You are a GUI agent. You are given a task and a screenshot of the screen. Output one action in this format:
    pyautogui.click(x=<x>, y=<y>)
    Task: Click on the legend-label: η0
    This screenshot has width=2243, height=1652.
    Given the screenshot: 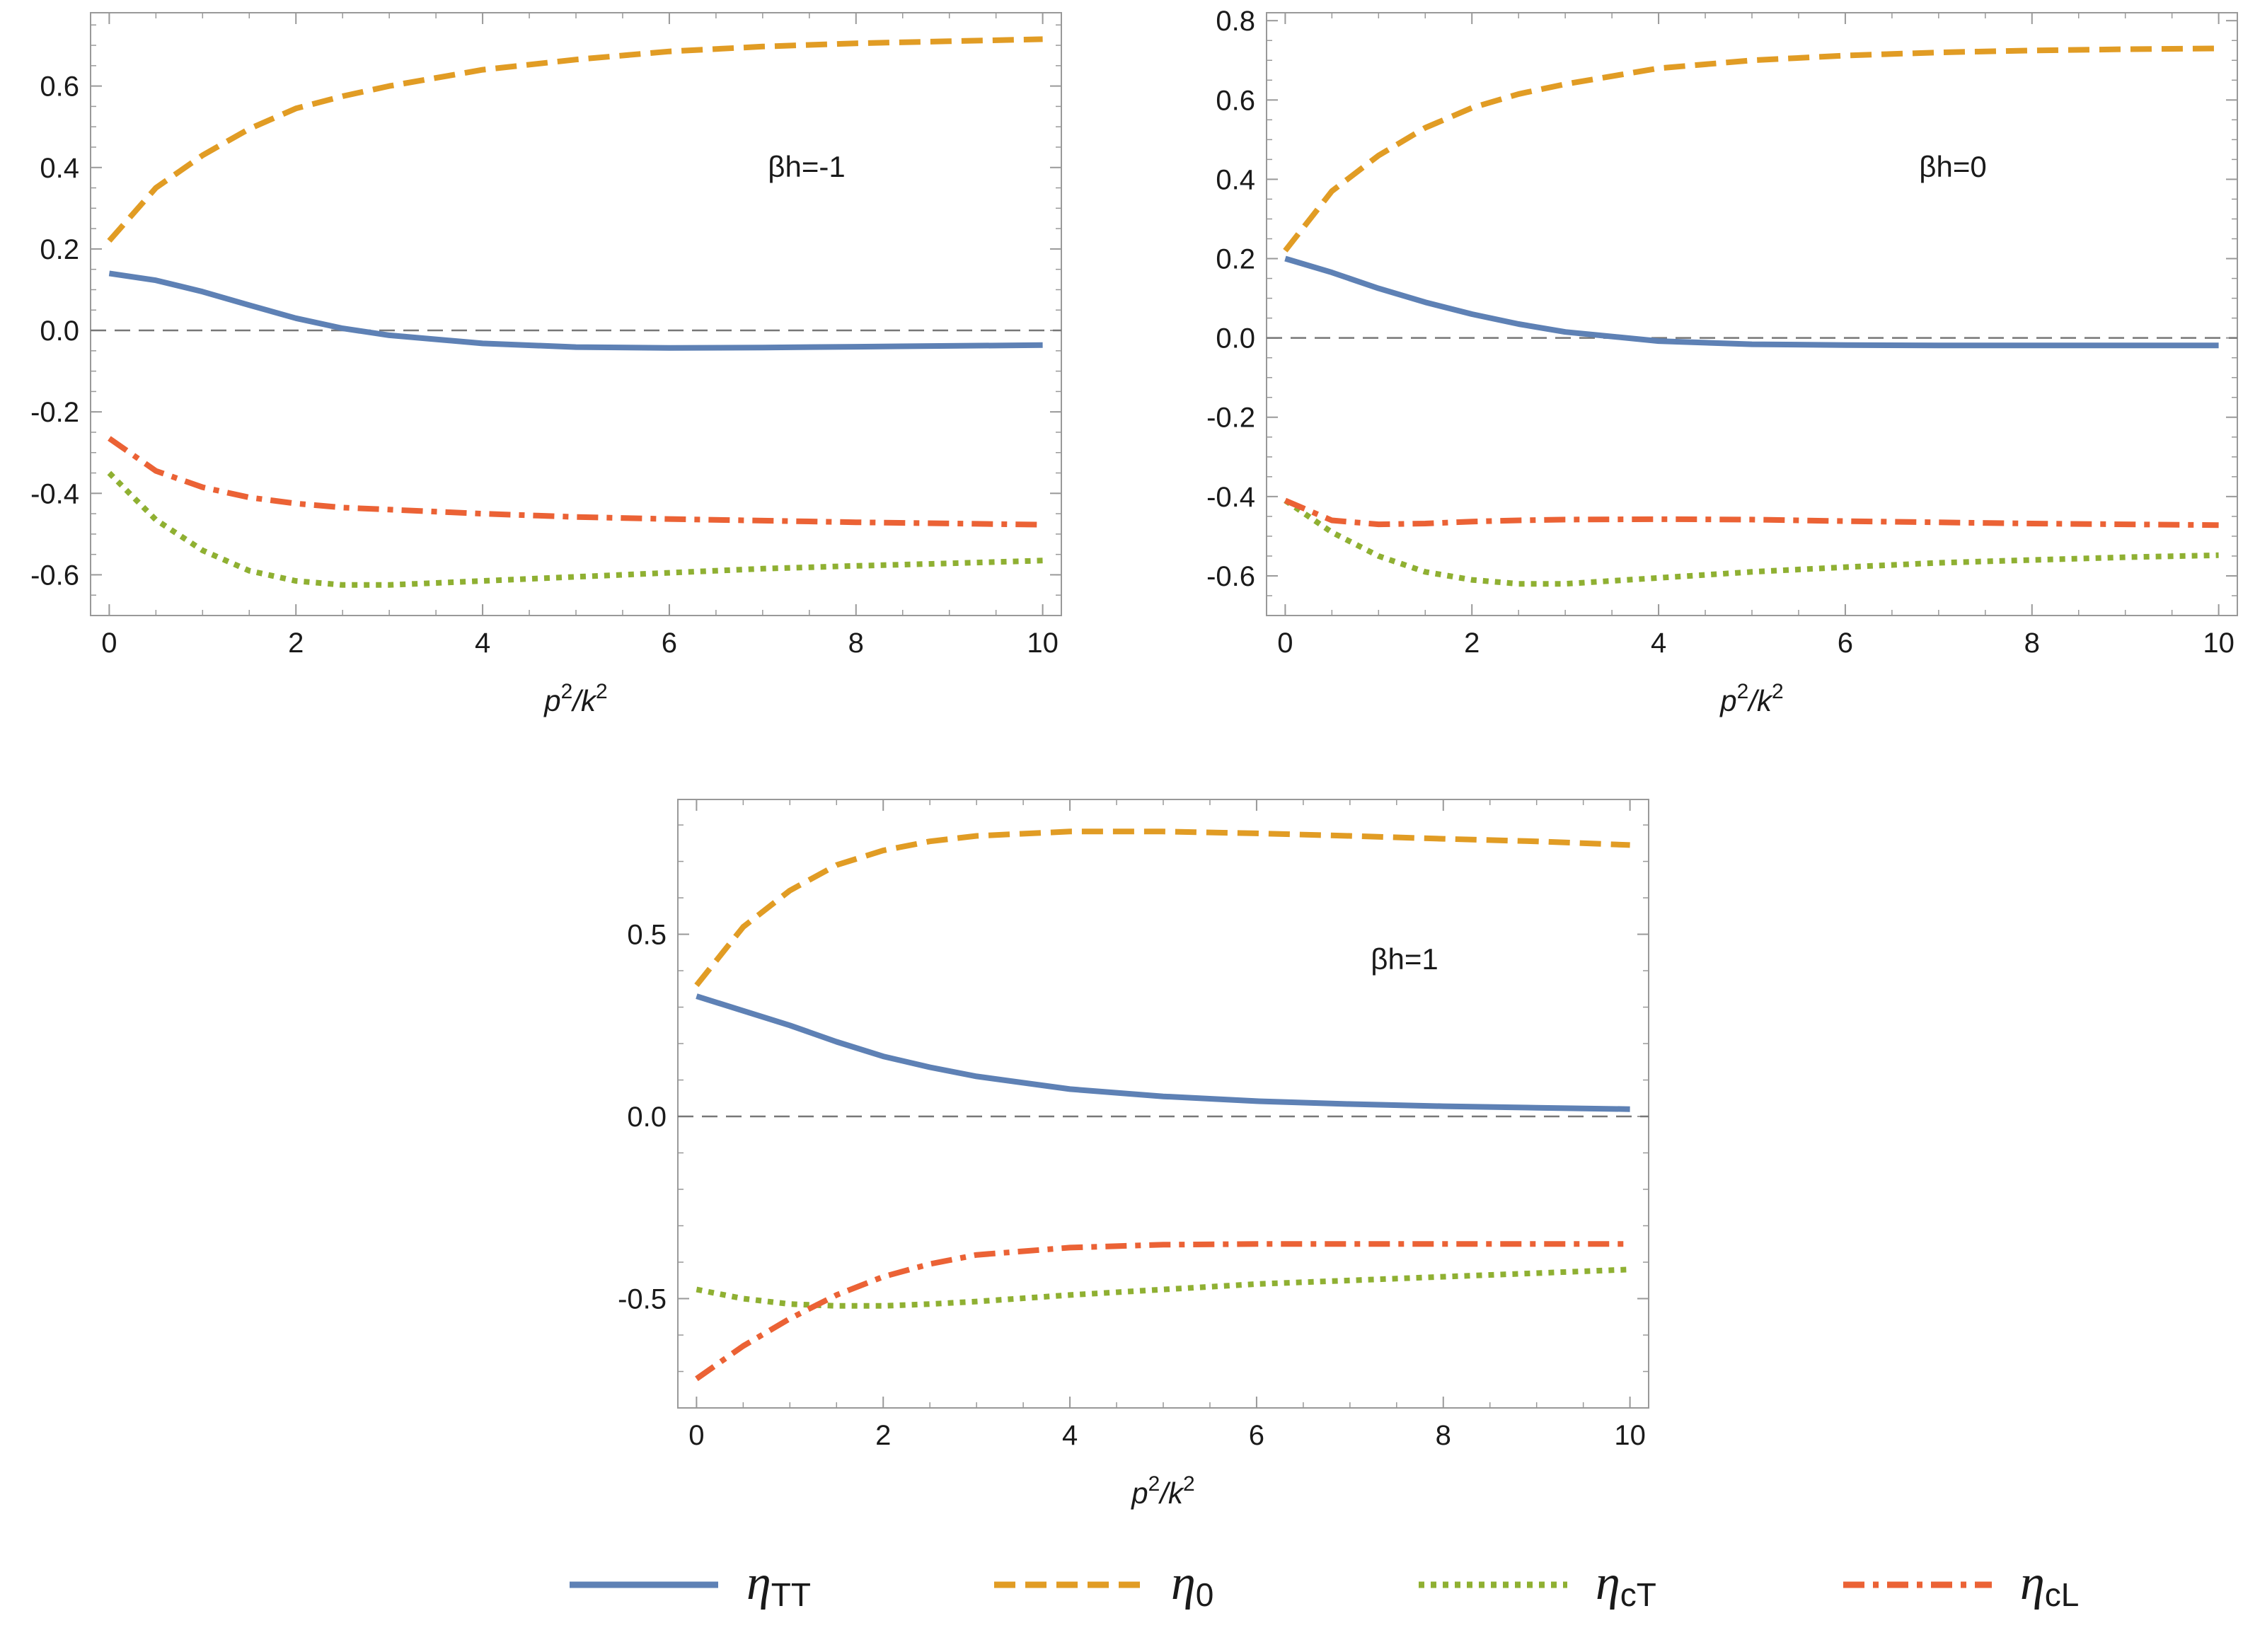 What is the action you would take?
    pyautogui.click(x=1192, y=1584)
    